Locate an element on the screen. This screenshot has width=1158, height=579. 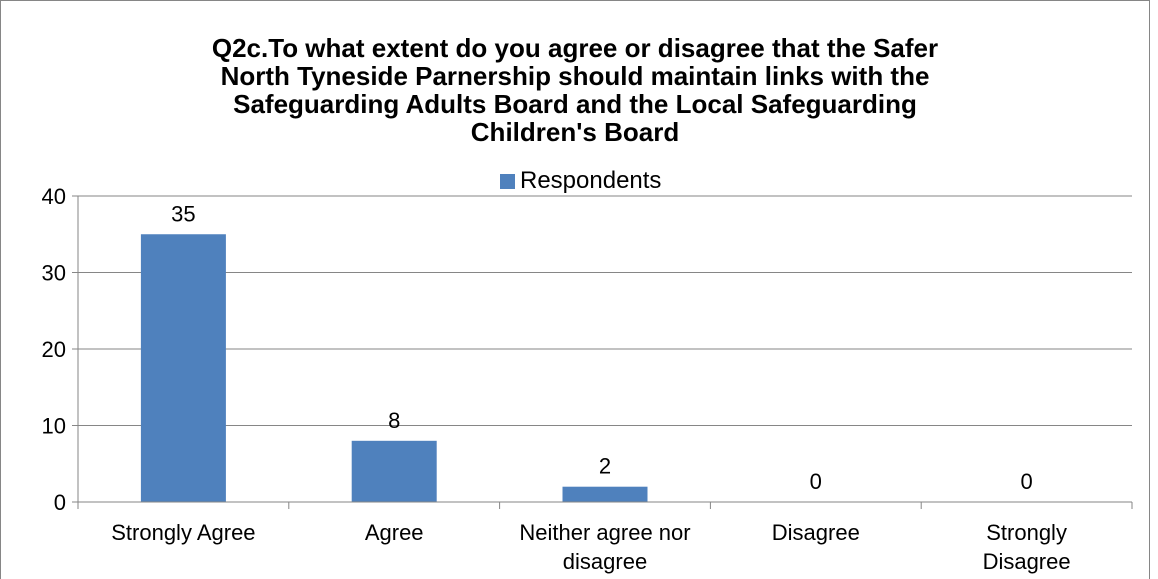
legend-label: Respondents is located at coordinates (591, 180).